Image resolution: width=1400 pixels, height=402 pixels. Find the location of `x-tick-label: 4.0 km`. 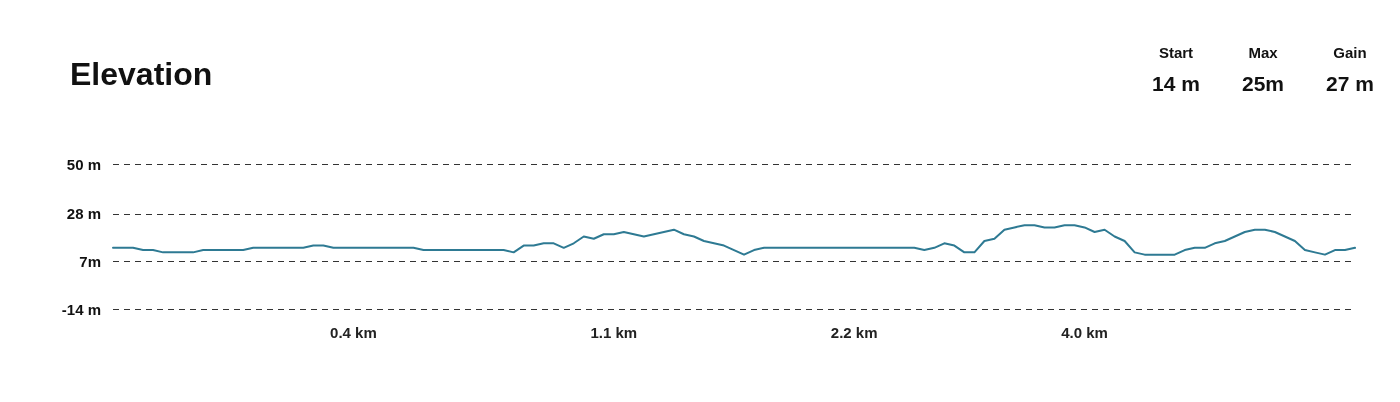

x-tick-label: 4.0 km is located at coordinates (1084, 332).